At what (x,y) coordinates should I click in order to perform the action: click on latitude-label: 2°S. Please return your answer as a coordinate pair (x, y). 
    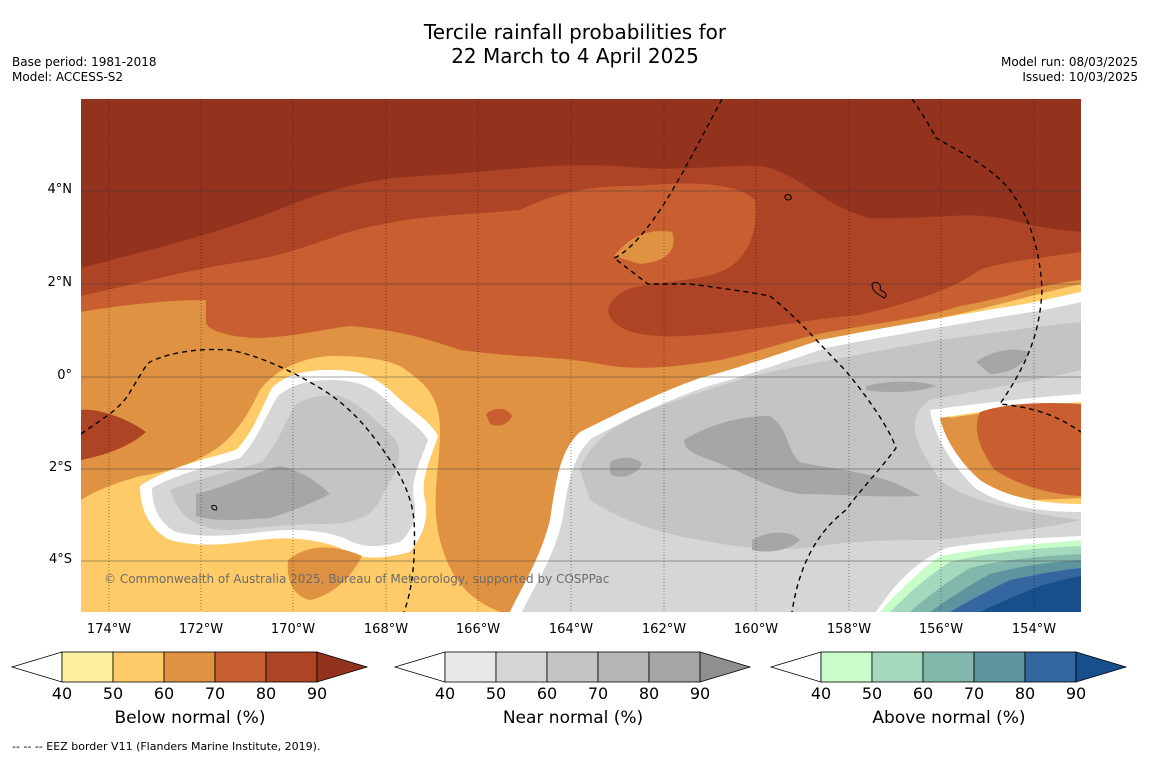
    Looking at the image, I should click on (60, 467).